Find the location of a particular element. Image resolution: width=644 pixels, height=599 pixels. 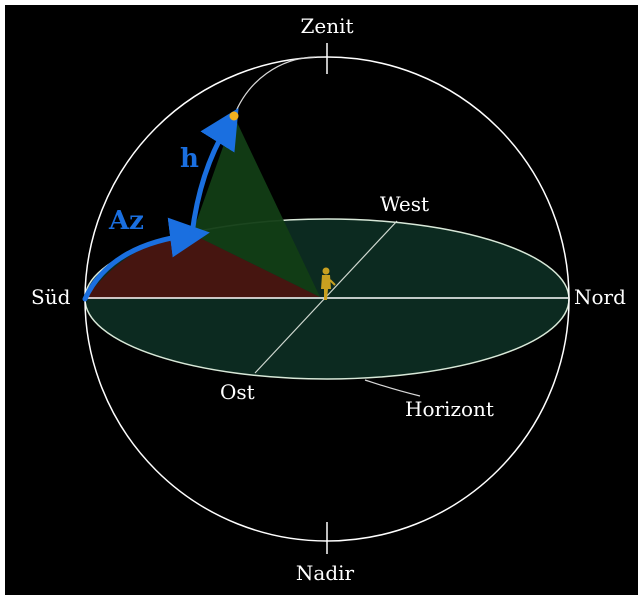

azimuth-label: Az is located at coordinates (126, 221).